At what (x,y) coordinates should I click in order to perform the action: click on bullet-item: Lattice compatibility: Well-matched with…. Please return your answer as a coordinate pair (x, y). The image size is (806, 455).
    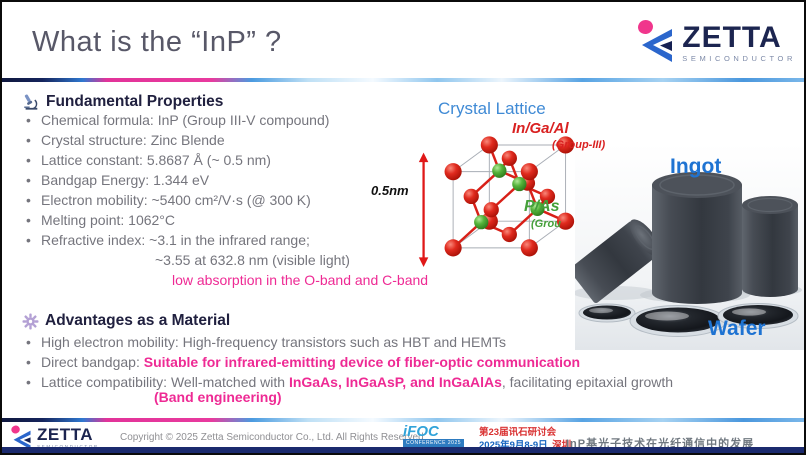
    Looking at the image, I should click on (348, 382).